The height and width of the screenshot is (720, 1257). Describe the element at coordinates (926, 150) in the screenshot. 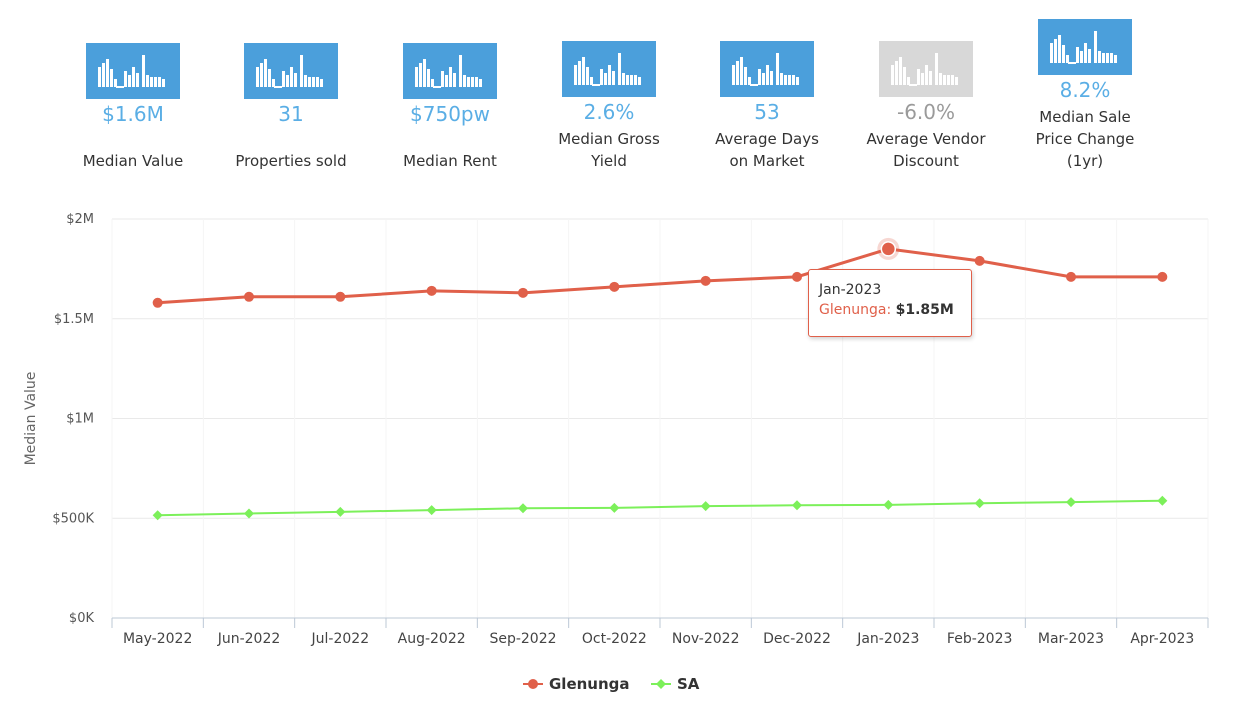

I see `stat-label: Average Vendor Discount` at that location.